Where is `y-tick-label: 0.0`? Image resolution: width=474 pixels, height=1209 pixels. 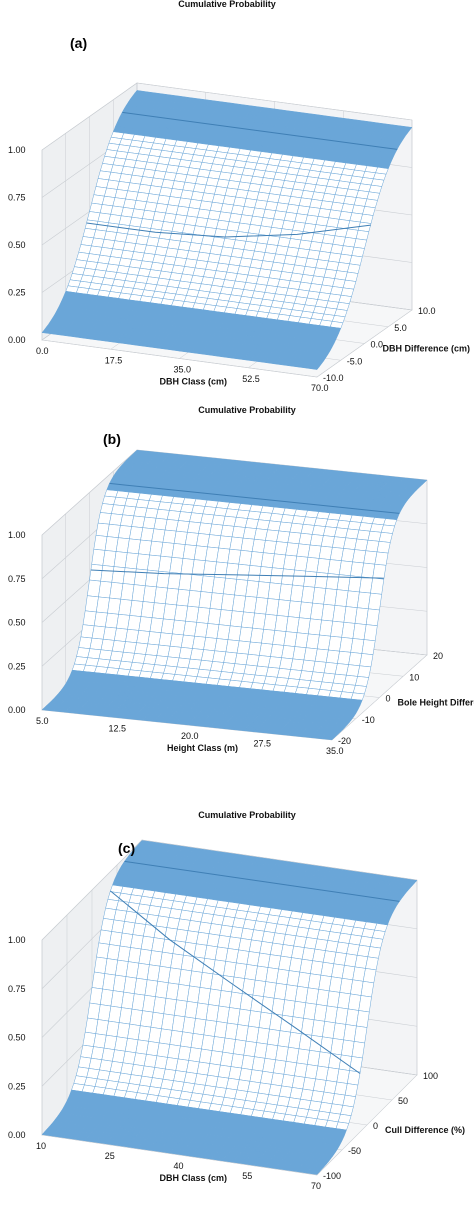 y-tick-label: 0.0 is located at coordinates (377, 345).